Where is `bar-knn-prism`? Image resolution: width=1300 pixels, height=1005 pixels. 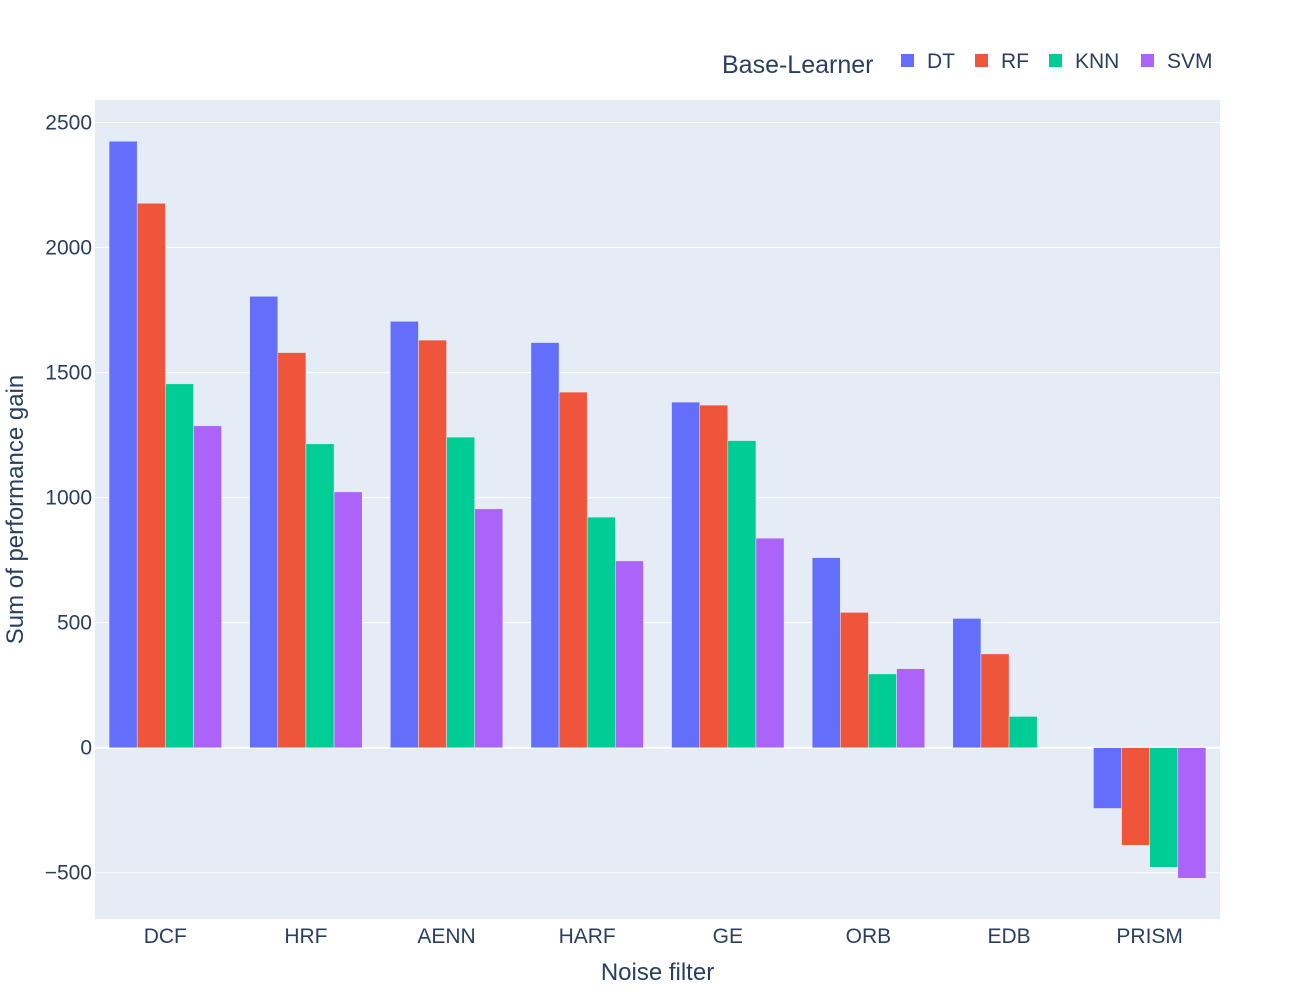 bar-knn-prism is located at coordinates (1164, 807).